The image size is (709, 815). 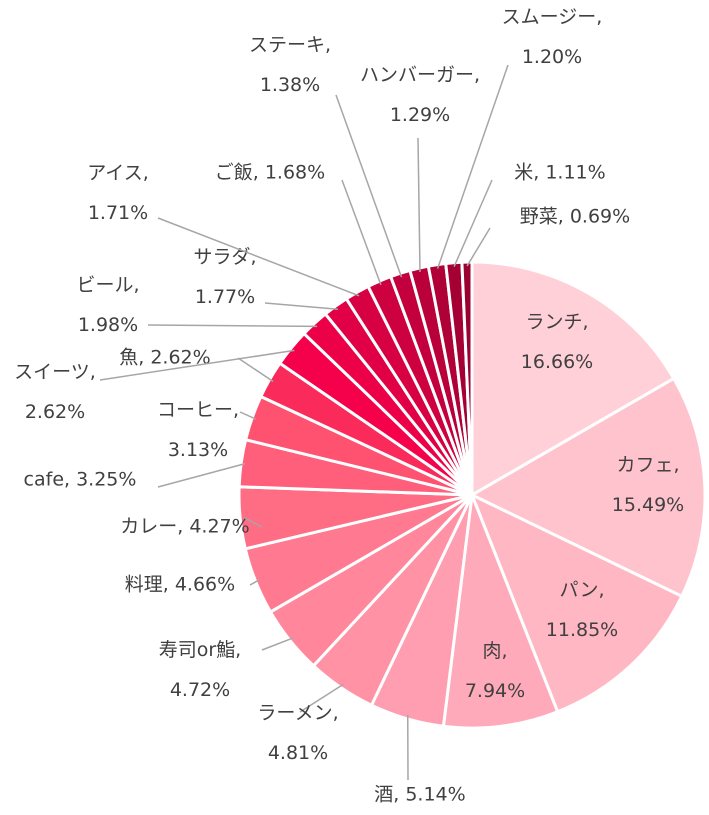 I want to click on label-line: カフェ,, so click(x=647, y=465).